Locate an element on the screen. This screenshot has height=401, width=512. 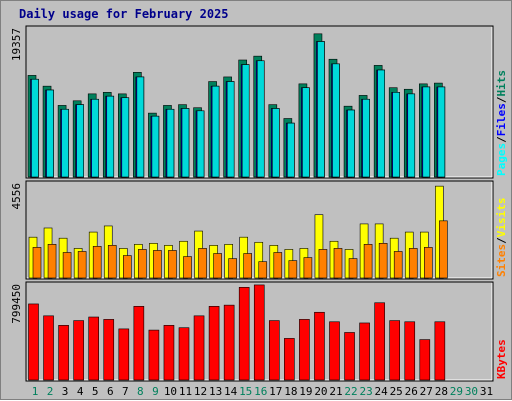
day-label-5: 5 is located at coordinates (95, 391).